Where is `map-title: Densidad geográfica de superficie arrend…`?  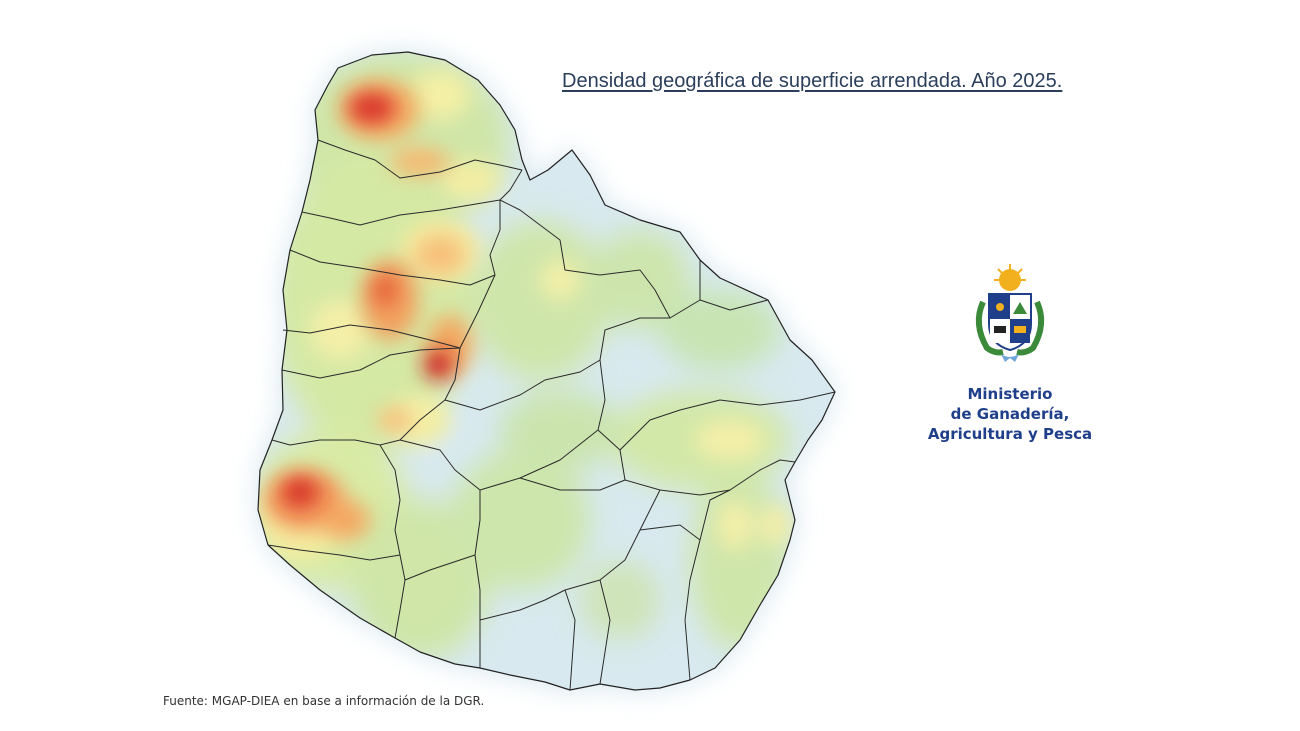 map-title: Densidad geográfica de superficie arrend… is located at coordinates (812, 81).